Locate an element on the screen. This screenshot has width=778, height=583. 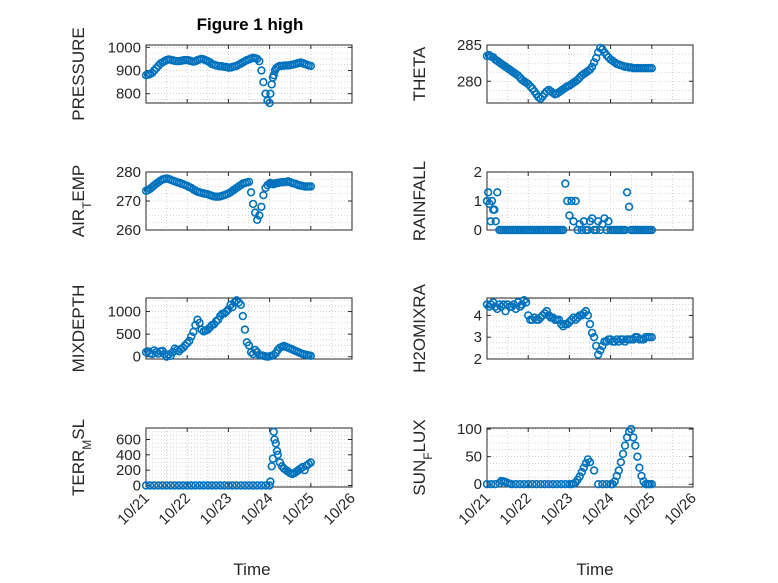
y-axis-label: SUNFLUX is located at coordinates (422, 457).